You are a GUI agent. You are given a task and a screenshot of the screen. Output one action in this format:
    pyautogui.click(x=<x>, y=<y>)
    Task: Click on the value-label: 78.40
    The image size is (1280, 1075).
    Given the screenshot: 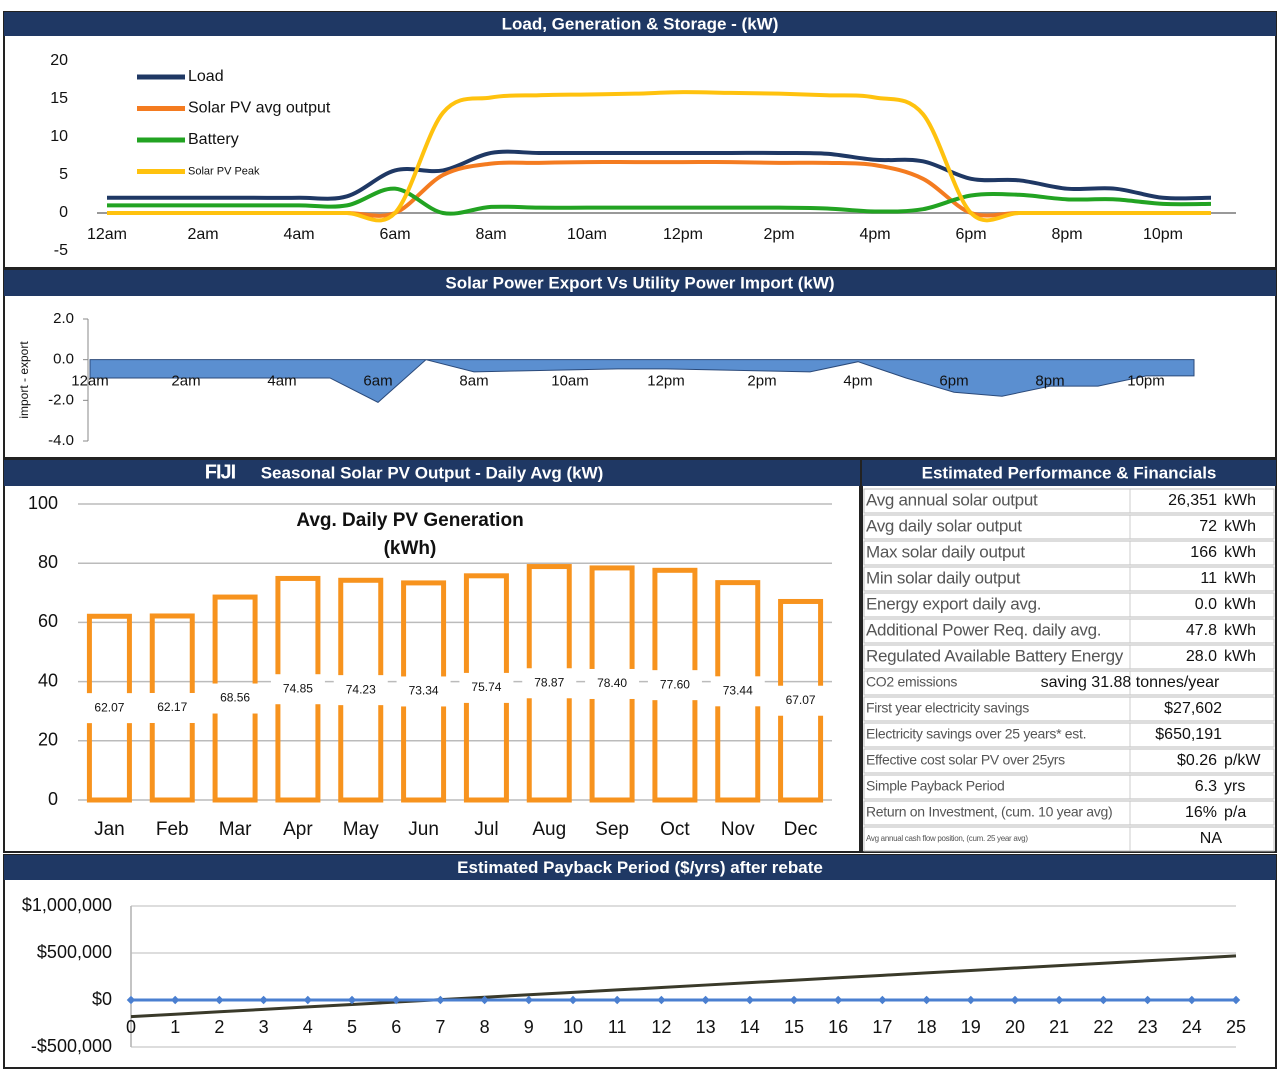 What is the action you would take?
    pyautogui.click(x=612, y=683)
    